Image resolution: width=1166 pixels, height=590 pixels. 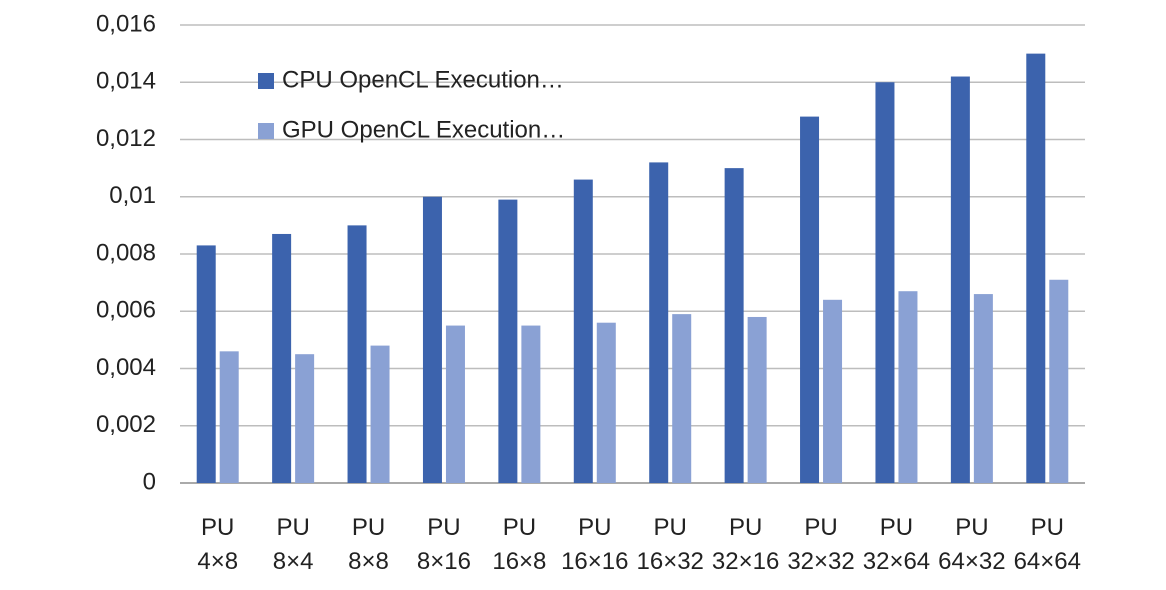 I want to click on y-tick-label: 0,008, so click(x=126, y=252).